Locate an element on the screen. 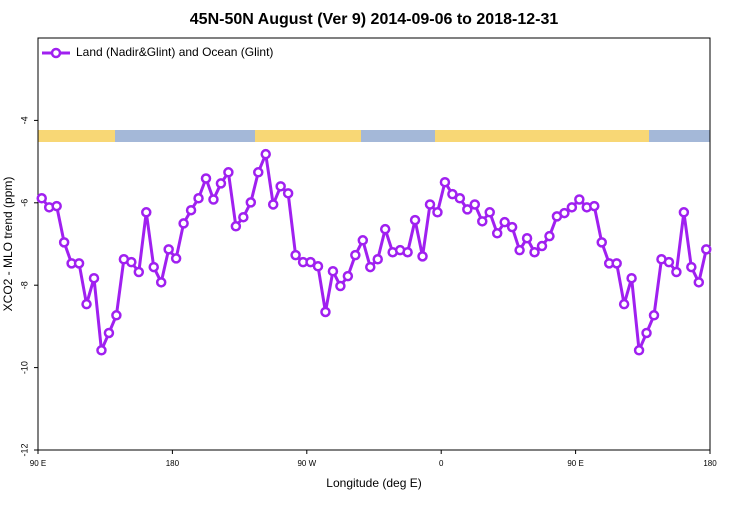  legend-marker is located at coordinates (56, 53).